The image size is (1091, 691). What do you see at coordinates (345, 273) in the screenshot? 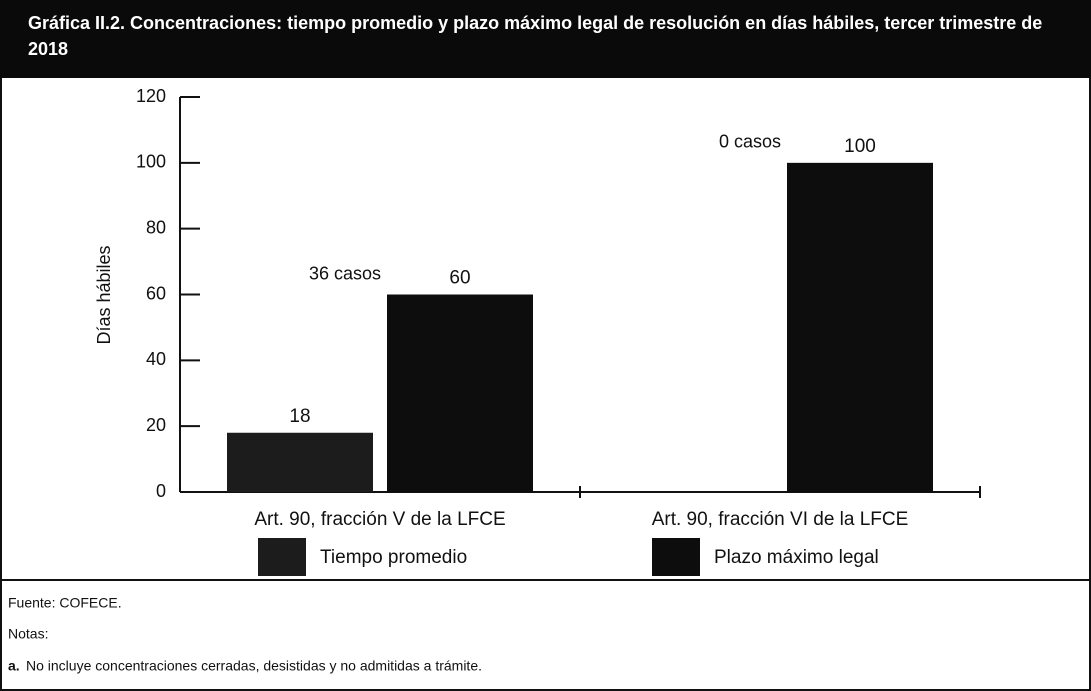
I see `annotation: 36 casos` at bounding box center [345, 273].